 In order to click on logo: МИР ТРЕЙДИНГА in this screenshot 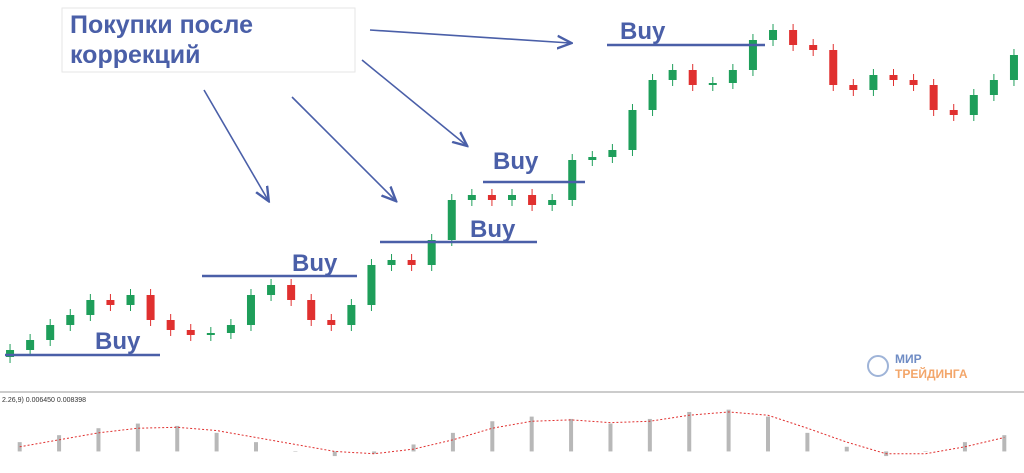, I will do `click(917, 366)`.